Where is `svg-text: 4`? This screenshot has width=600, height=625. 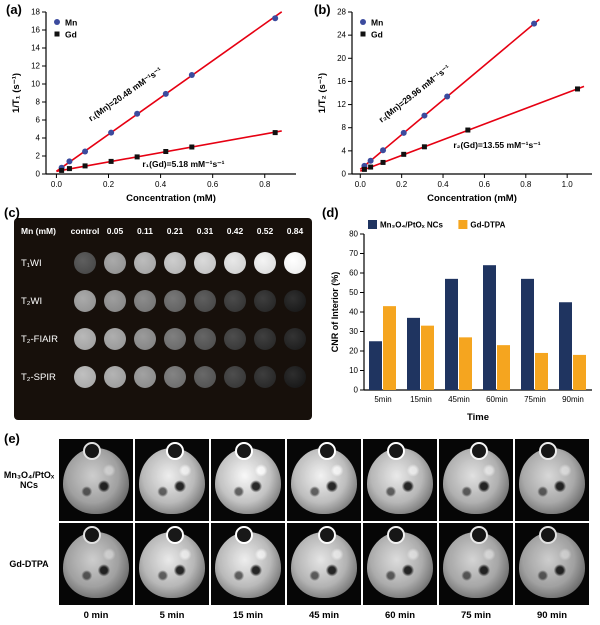 svg-text: 4 is located at coordinates (38, 138).